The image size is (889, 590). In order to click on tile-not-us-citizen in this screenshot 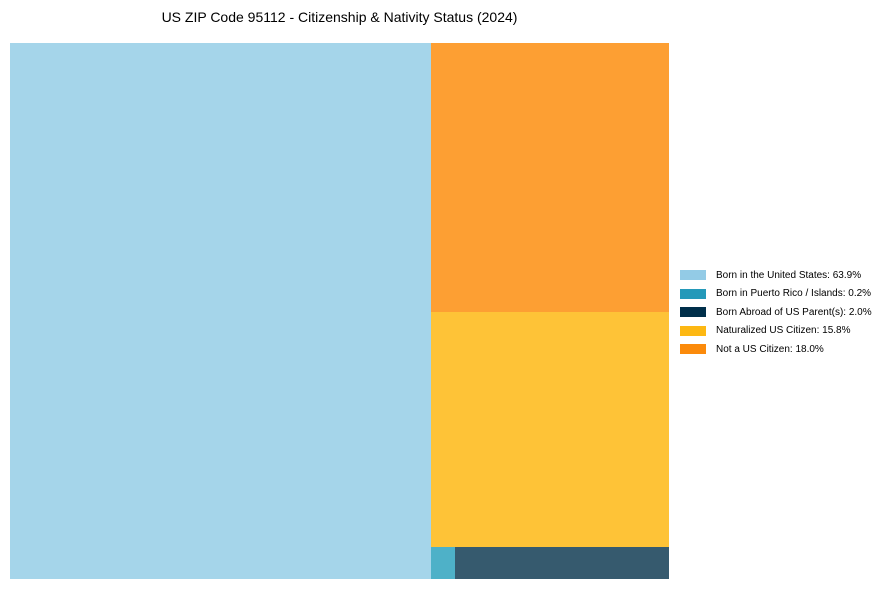, I will do `click(550, 177)`.